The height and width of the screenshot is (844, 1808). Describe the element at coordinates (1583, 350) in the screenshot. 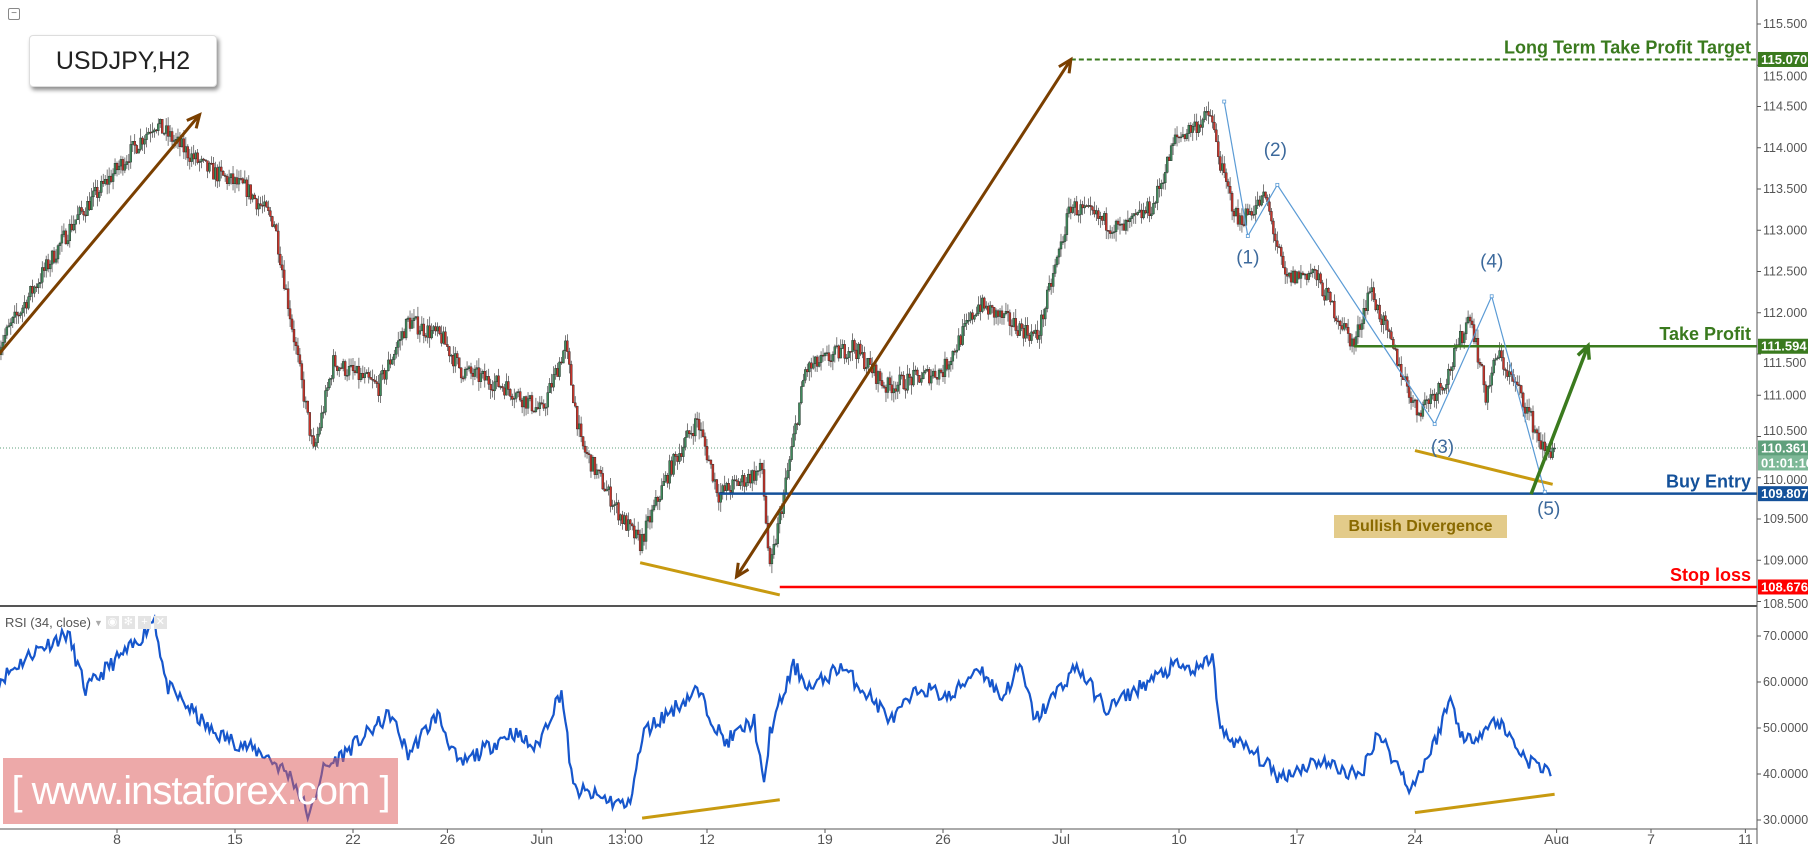

I see `target-arrow-head` at that location.